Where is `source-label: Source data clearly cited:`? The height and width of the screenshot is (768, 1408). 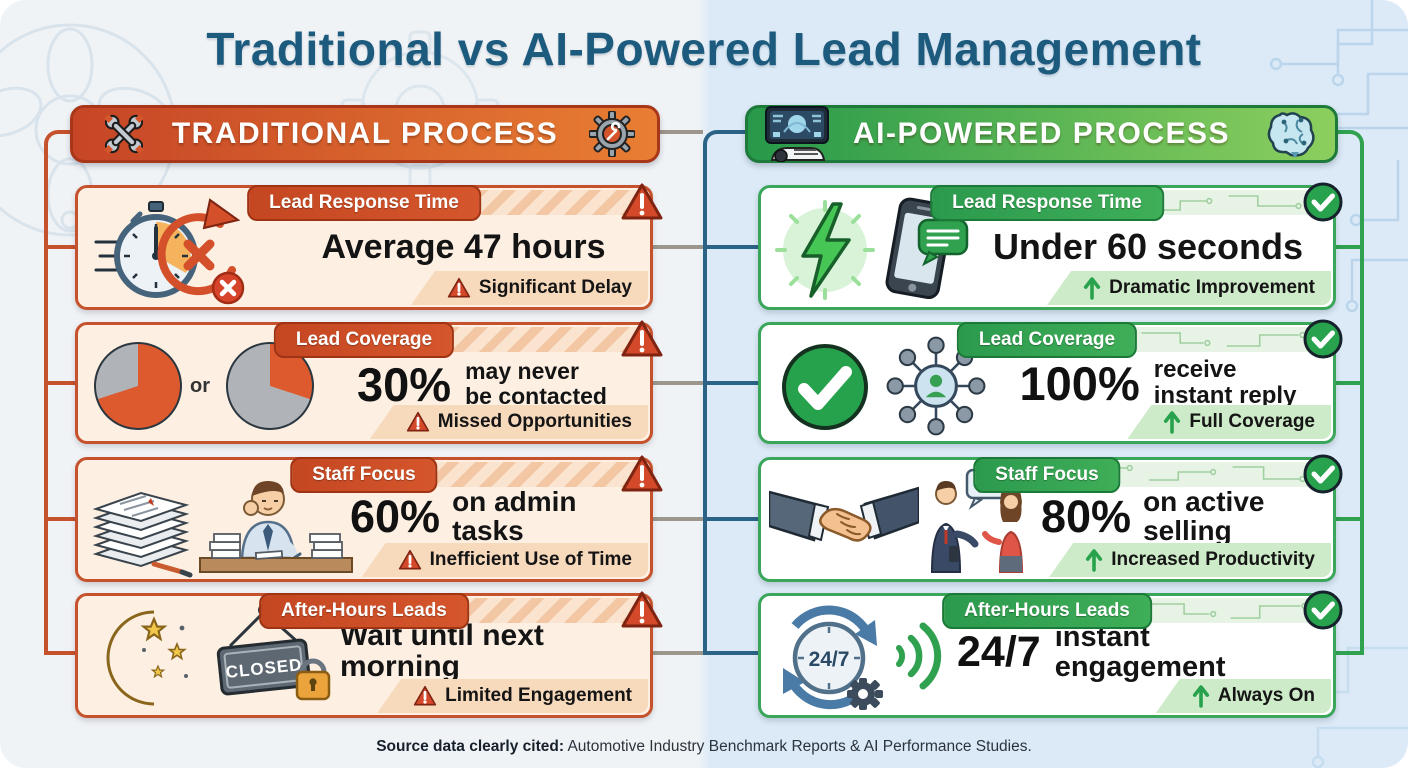
source-label: Source data clearly cited: is located at coordinates (470, 746).